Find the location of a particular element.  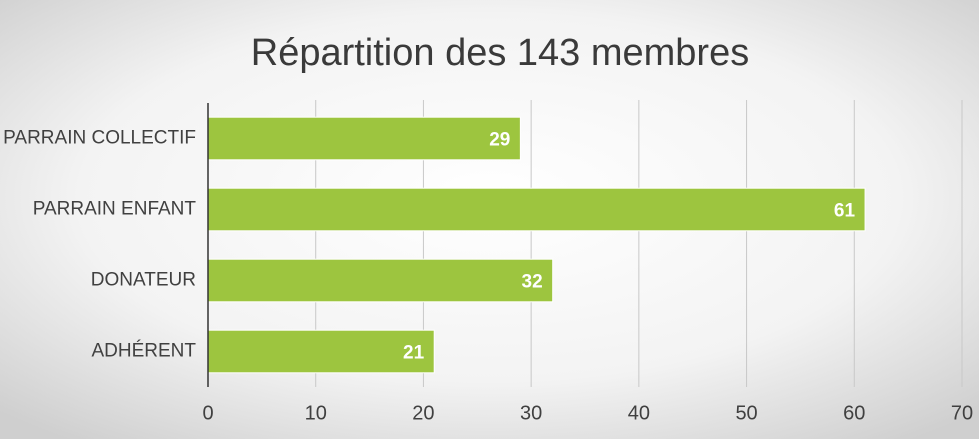

x-tick-label: 10 is located at coordinates (316, 413).